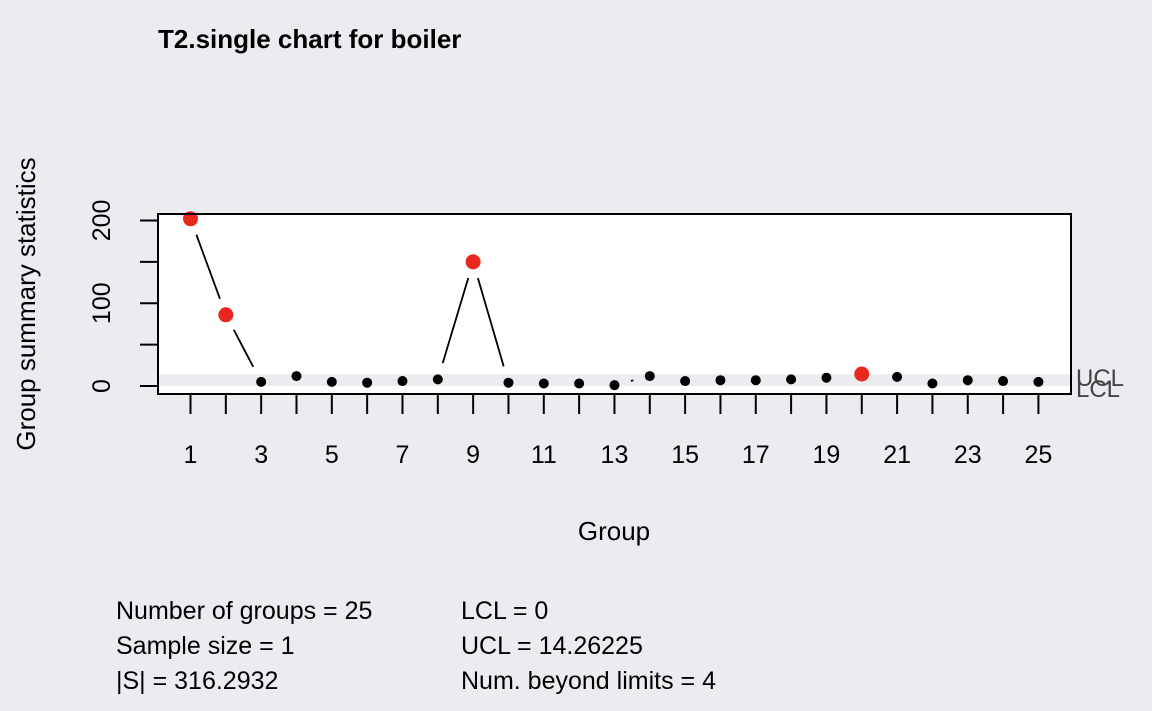  What do you see at coordinates (1098, 389) in the screenshot?
I see `lcl-label: LCL` at bounding box center [1098, 389].